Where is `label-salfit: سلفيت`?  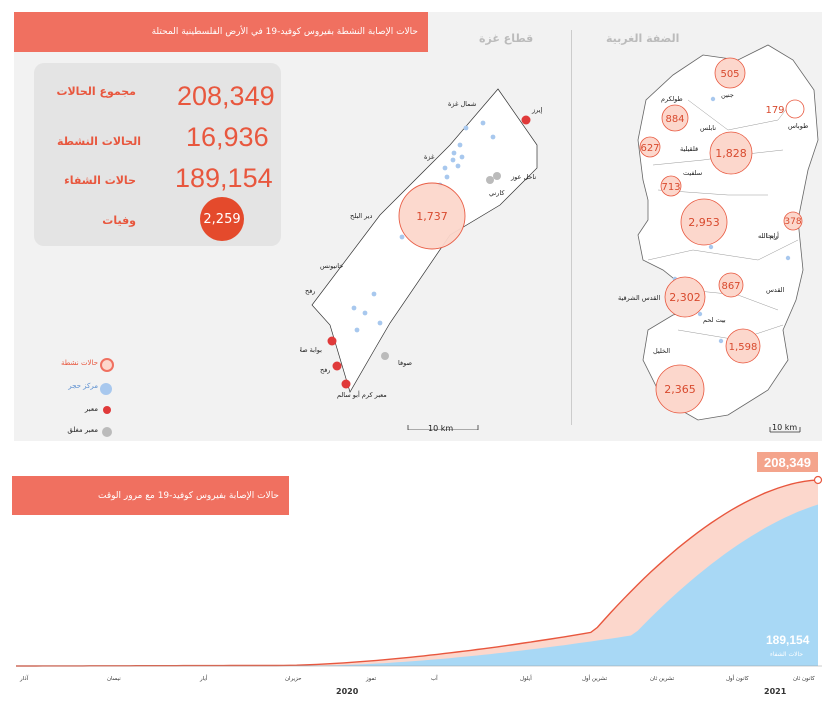
label-salfit: سلفيت is located at coordinates (692, 173).